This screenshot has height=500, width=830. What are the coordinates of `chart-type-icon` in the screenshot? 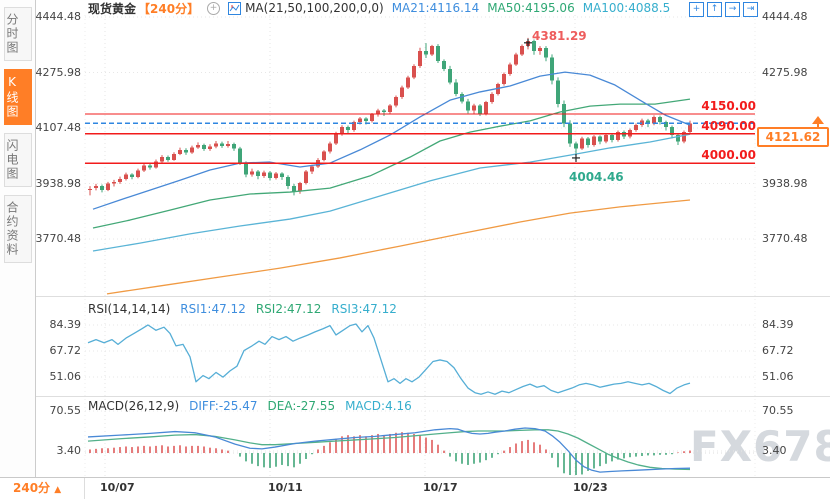 It's located at (235, 8).